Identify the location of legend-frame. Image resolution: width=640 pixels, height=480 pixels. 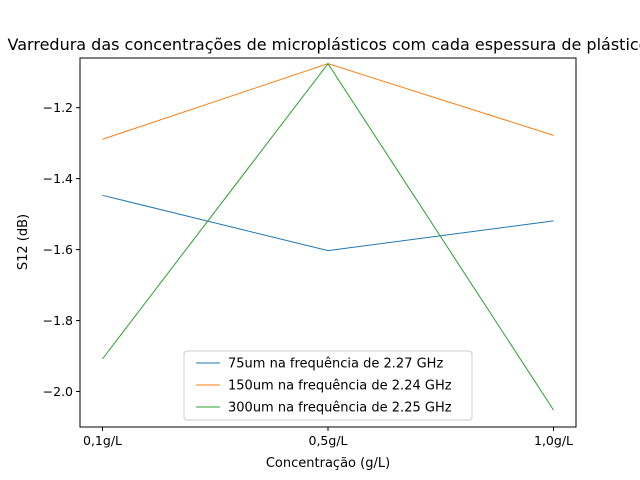
(328, 385).